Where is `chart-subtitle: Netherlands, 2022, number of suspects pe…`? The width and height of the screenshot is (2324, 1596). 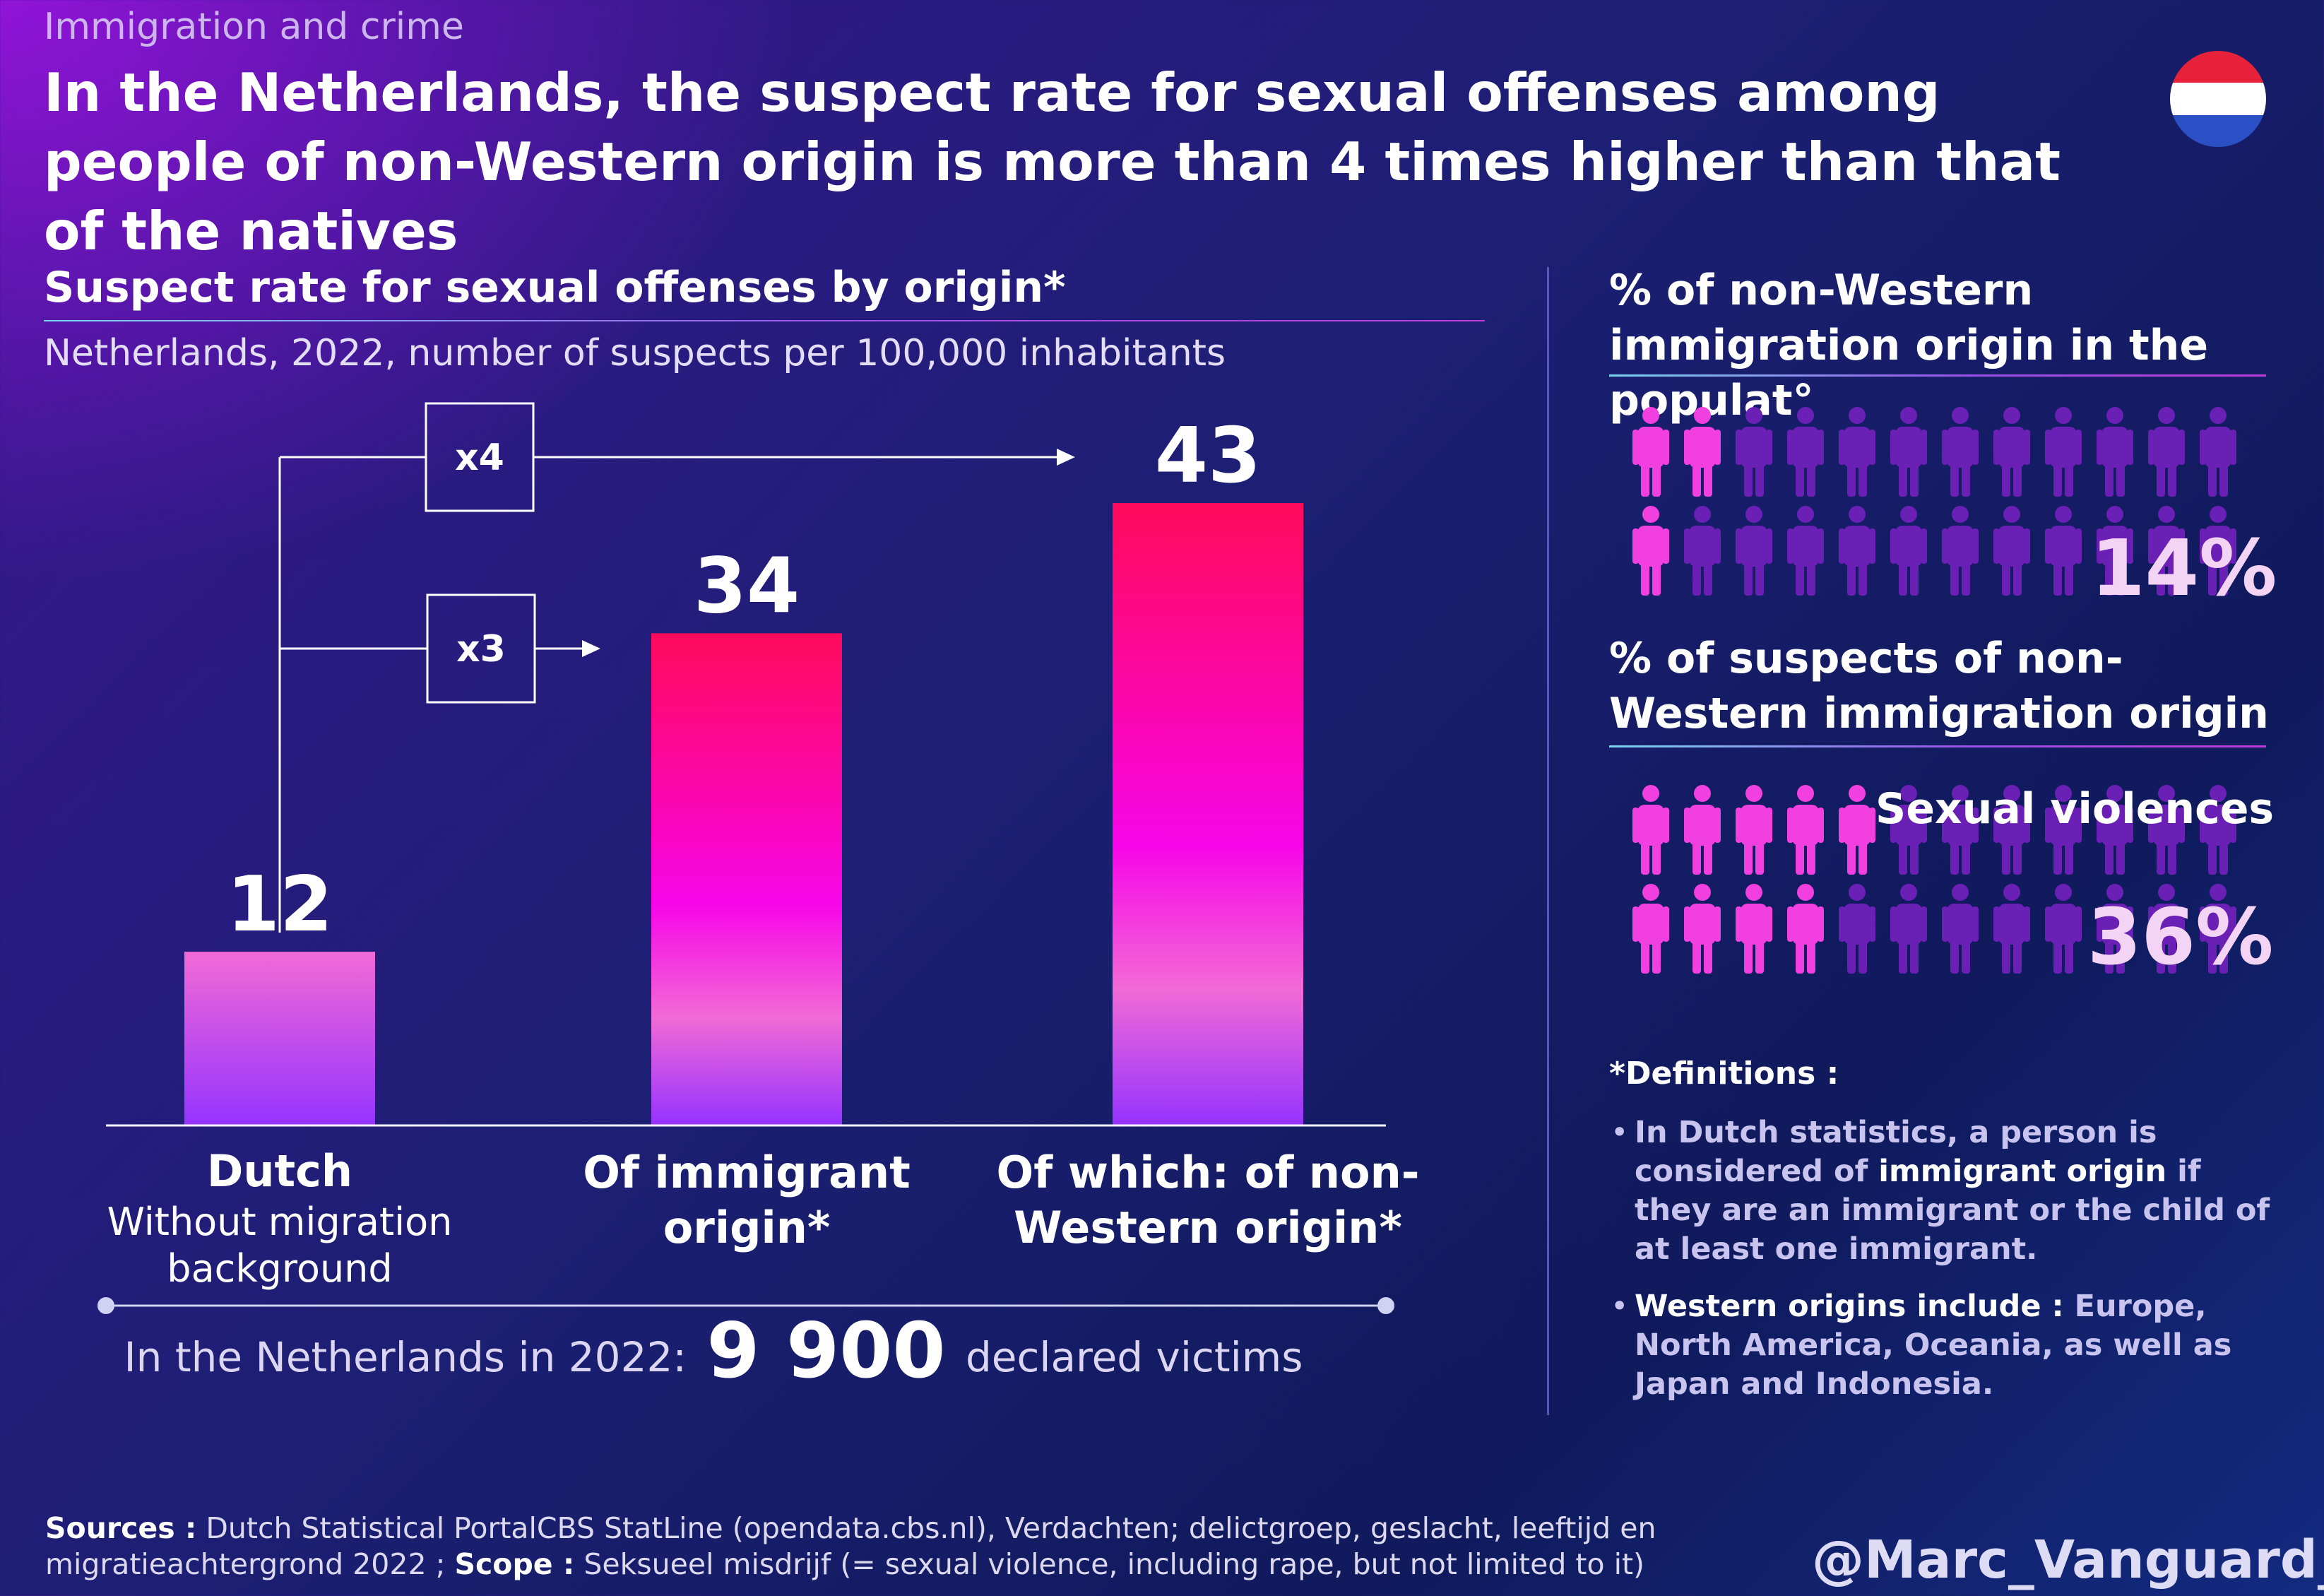
chart-subtitle: Netherlands, 2022, number of suspects pe… is located at coordinates (635, 353).